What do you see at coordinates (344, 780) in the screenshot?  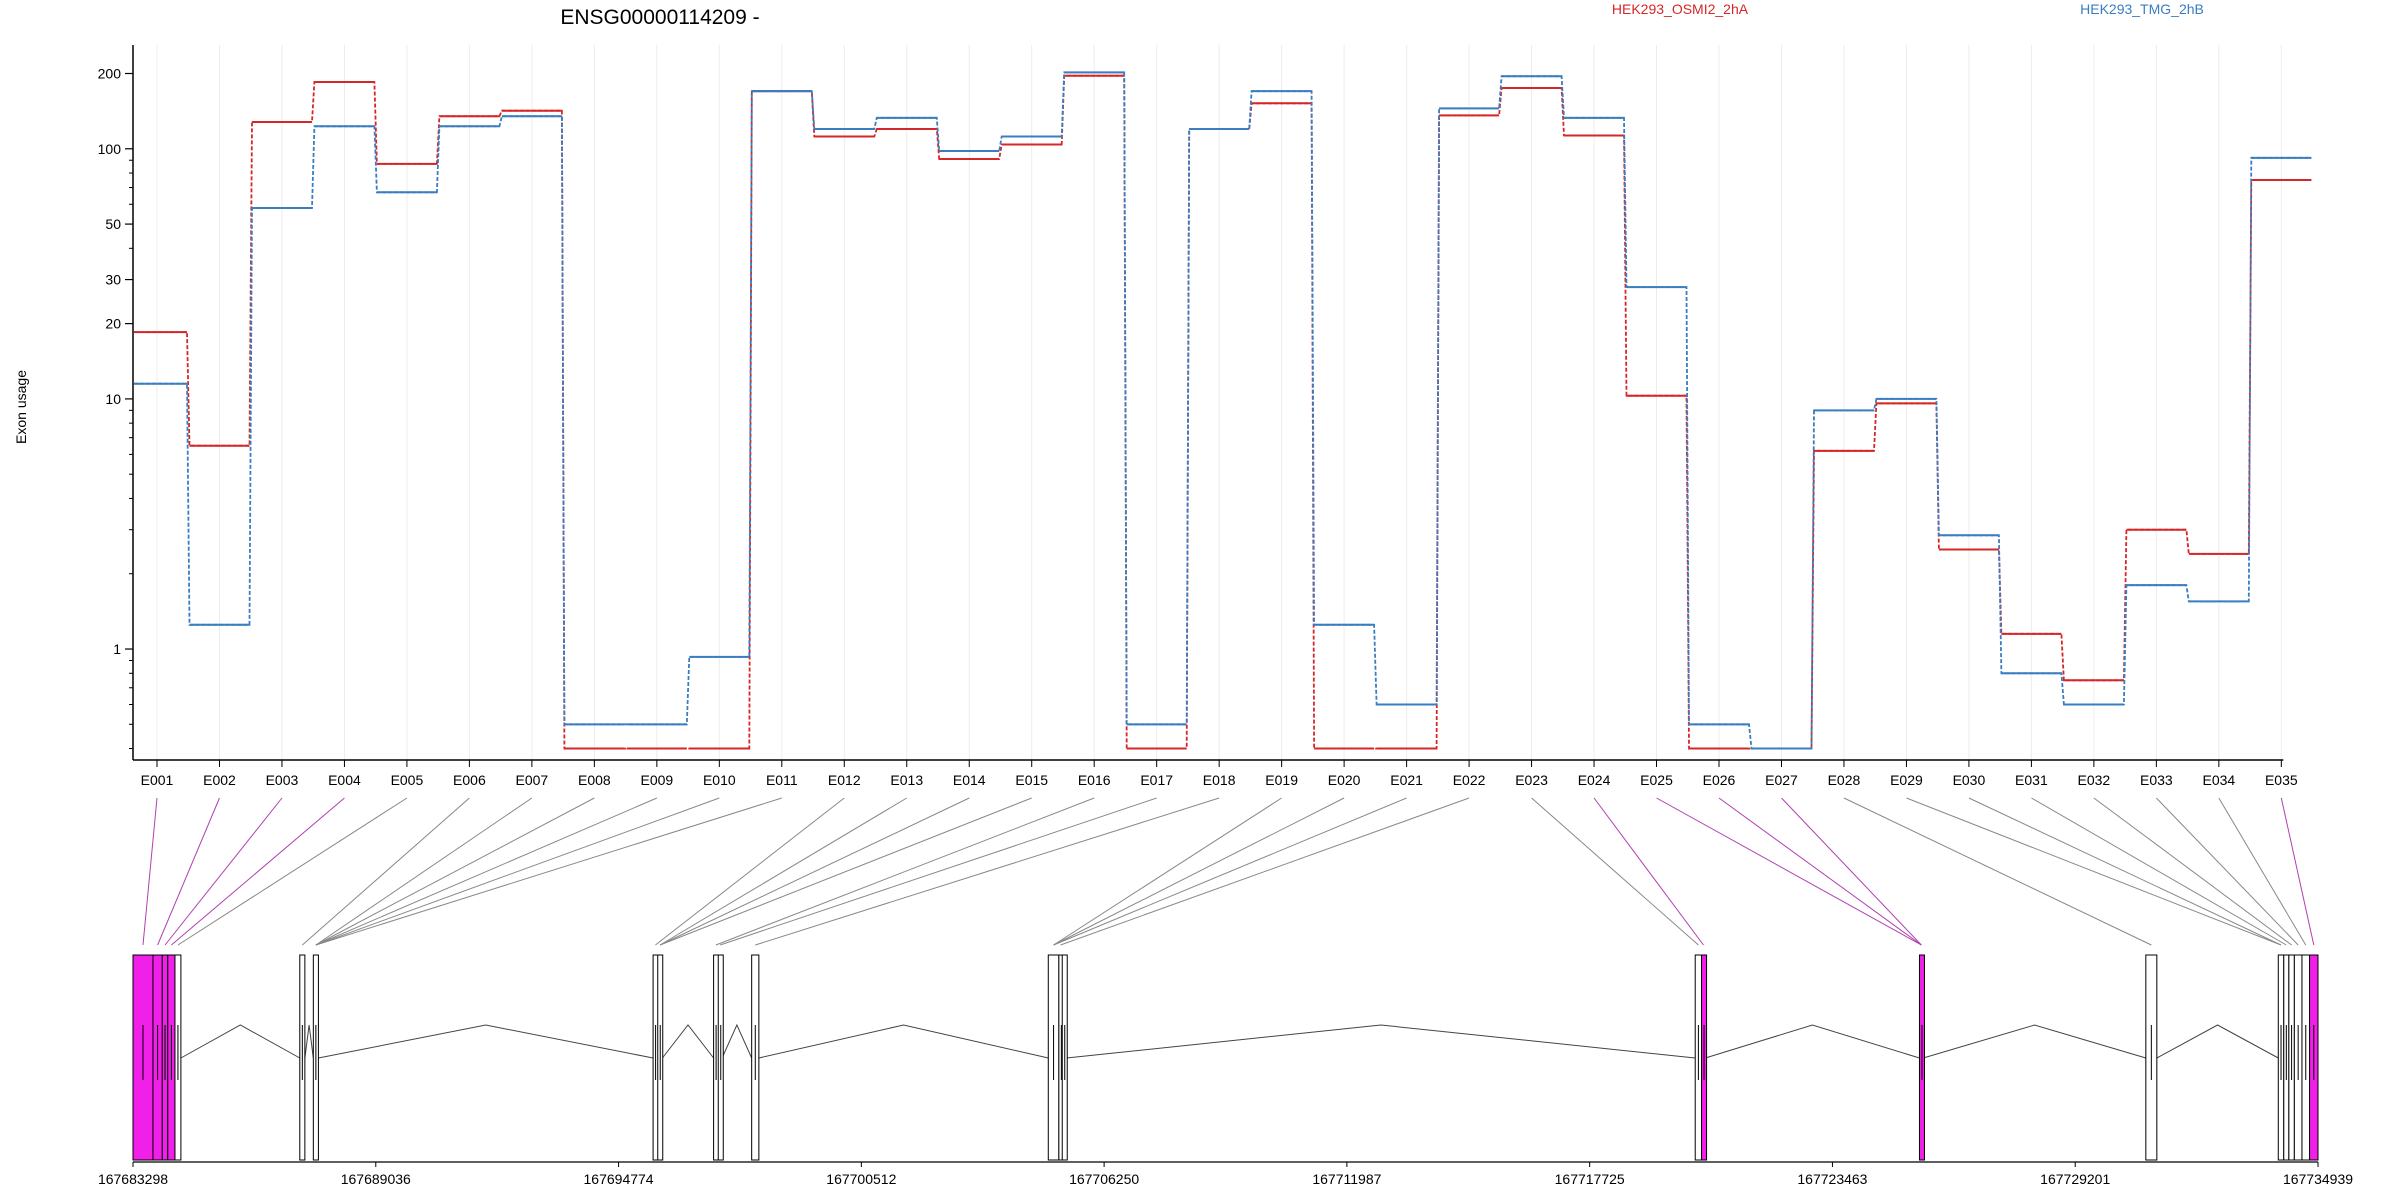 I see `x-tick-label: E004` at bounding box center [344, 780].